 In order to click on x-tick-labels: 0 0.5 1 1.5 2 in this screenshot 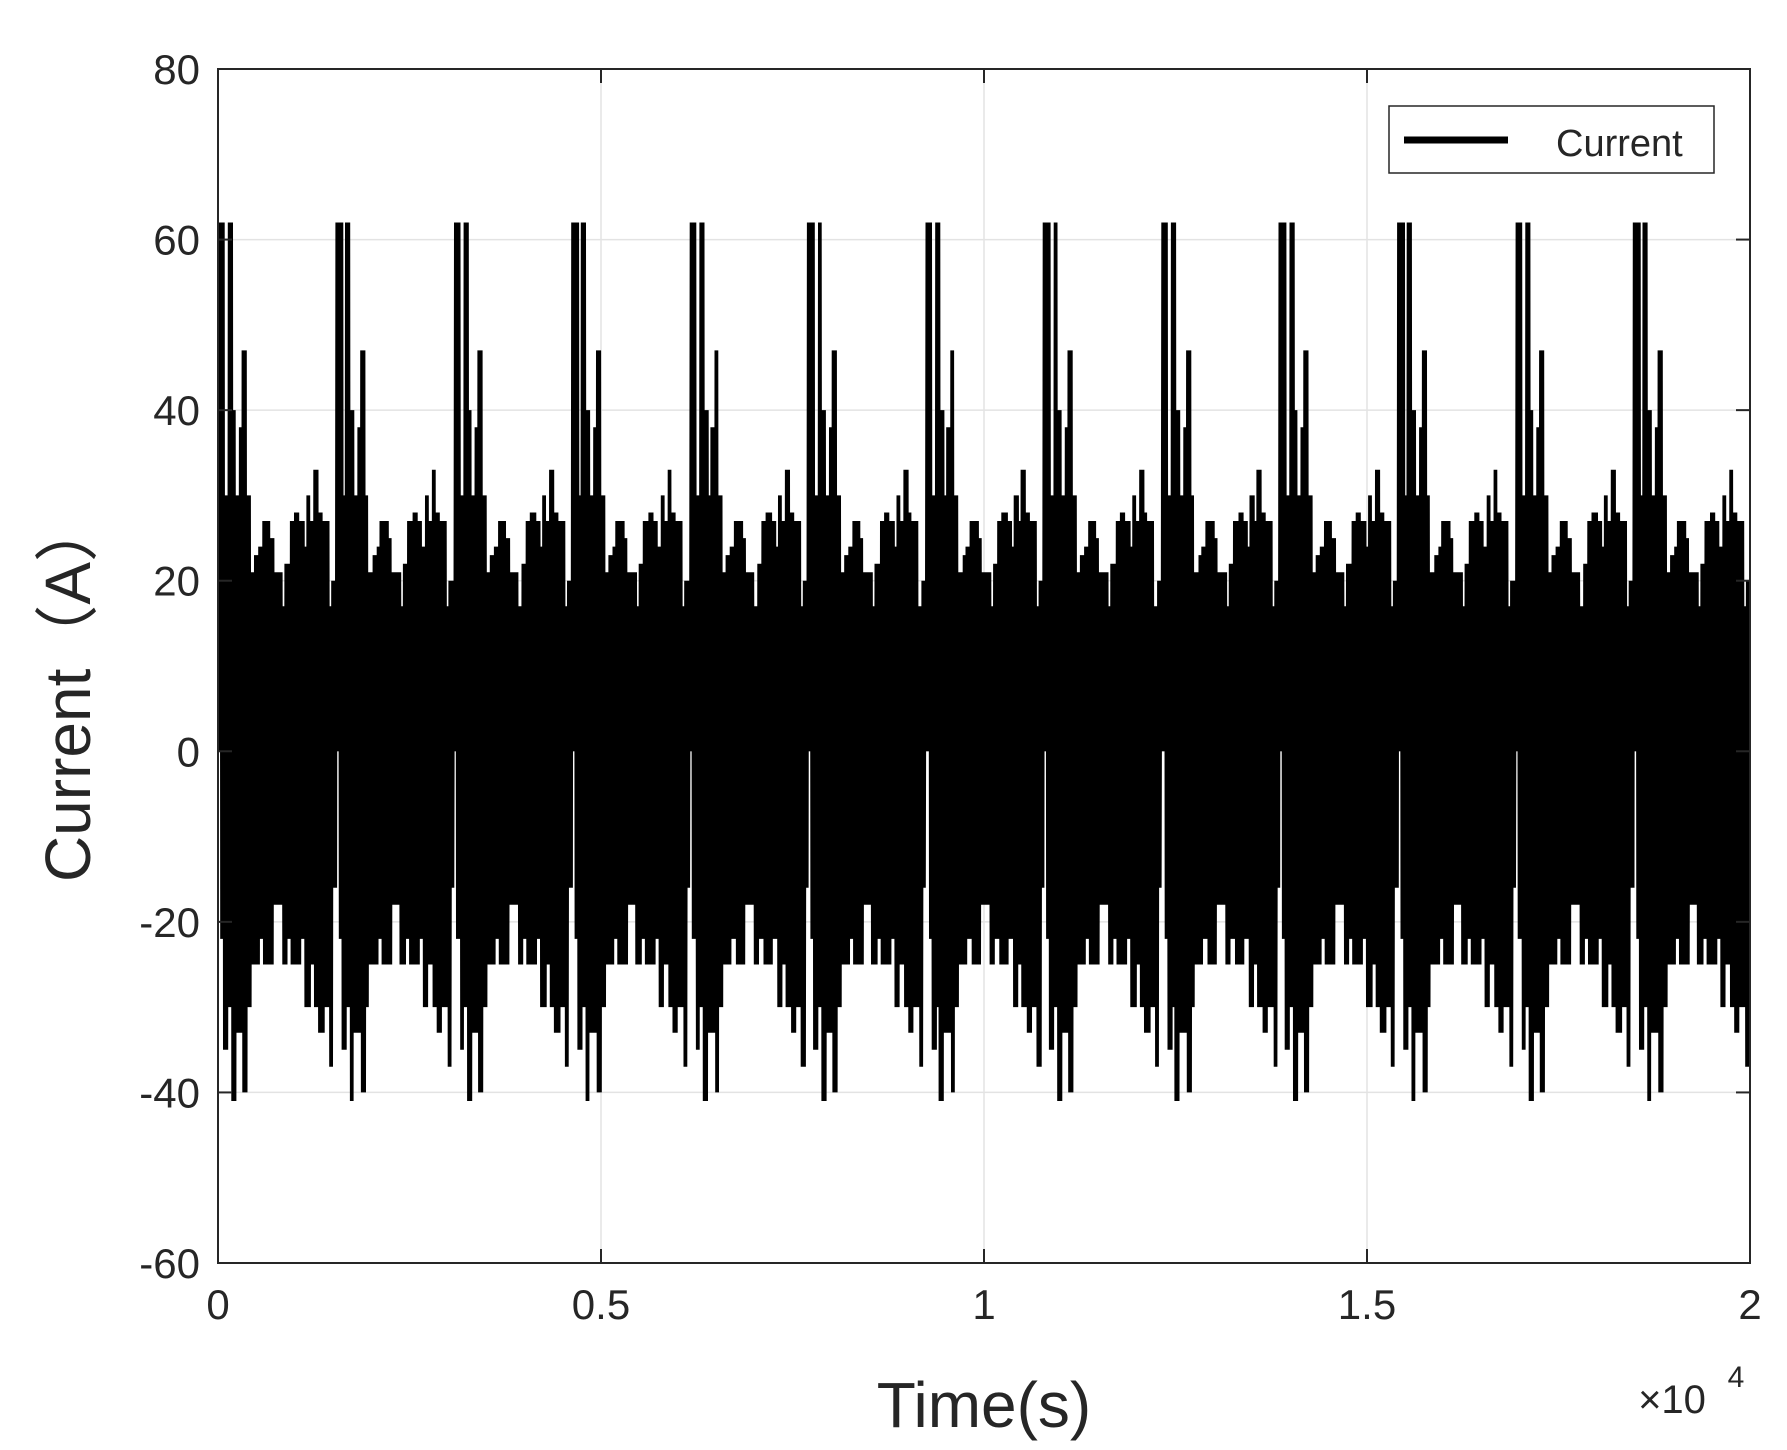, I will do `click(983, 1304)`.